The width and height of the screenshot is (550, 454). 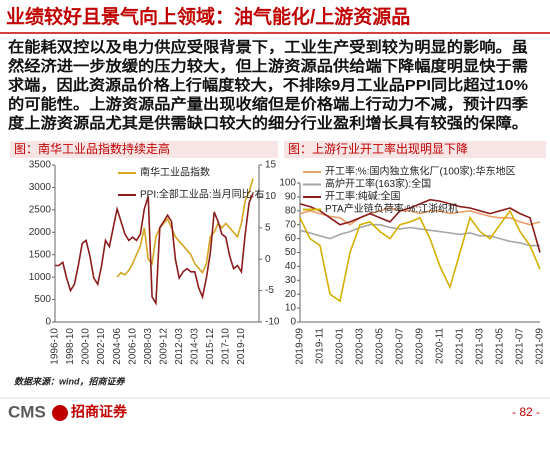 I want to click on x-tick-label: 2020-07, so click(x=400, y=346).